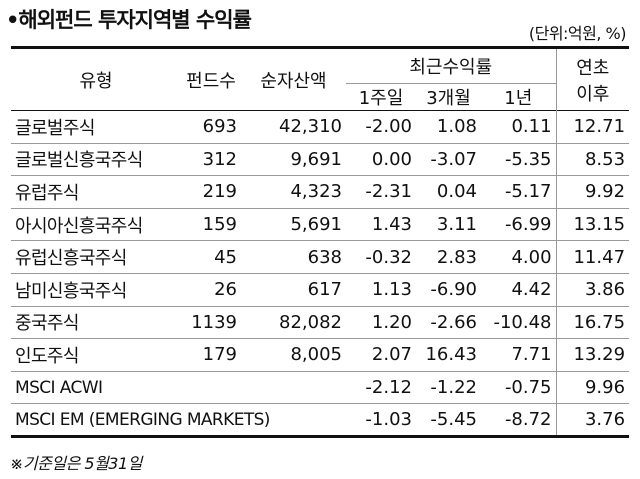 The height and width of the screenshot is (479, 640). What do you see at coordinates (592, 355) in the screenshot?
I see `cell-ytd: 13.29` at bounding box center [592, 355].